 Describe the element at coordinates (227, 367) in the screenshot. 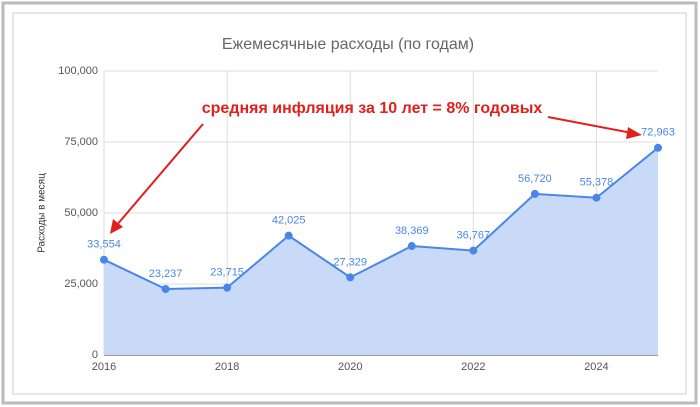

I see `x-tick-label: 2018` at that location.